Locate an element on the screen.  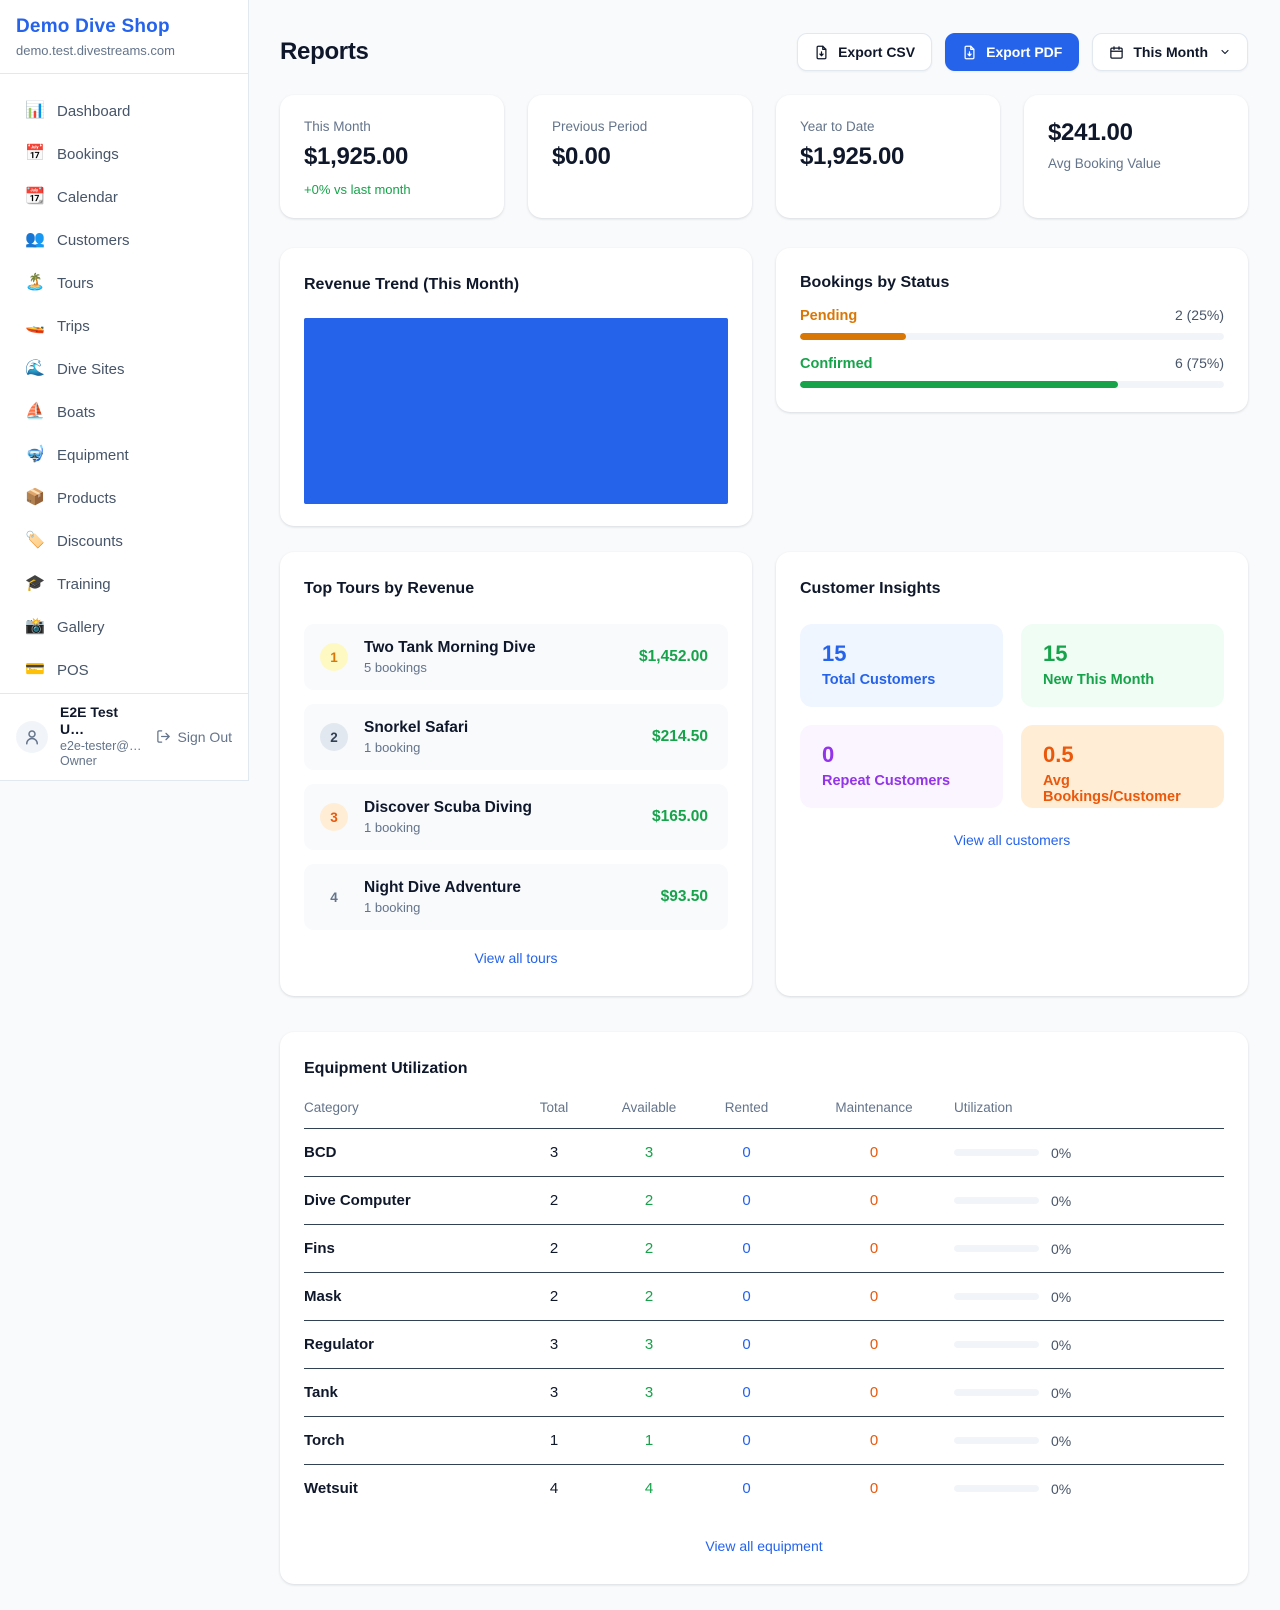
sidebar-item: 💳 POS is located at coordinates (124, 670).